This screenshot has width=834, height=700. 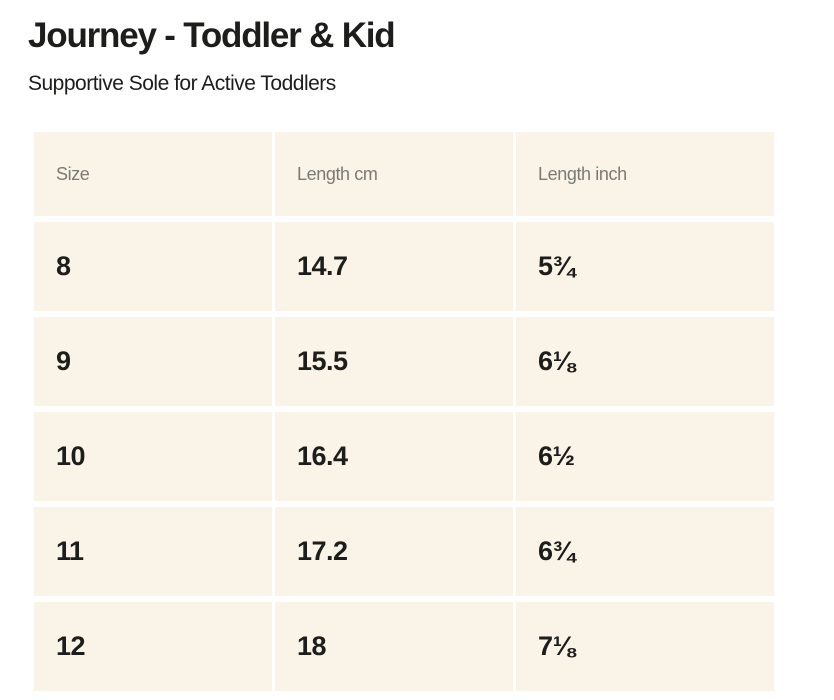 What do you see at coordinates (645, 266) in the screenshot?
I see `cell-length-inch: 5¾` at bounding box center [645, 266].